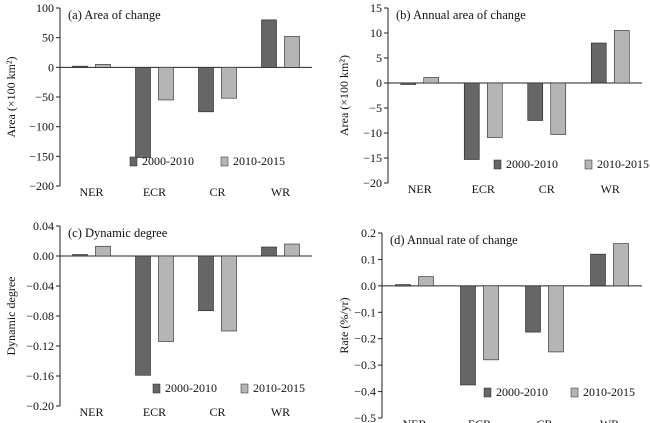  What do you see at coordinates (368, 259) in the screenshot?
I see `y-tick-label: 0.1` at bounding box center [368, 259].